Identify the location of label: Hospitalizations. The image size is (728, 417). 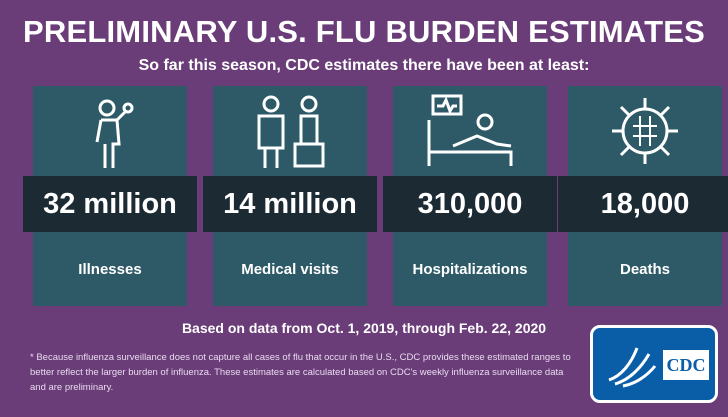
(470, 269).